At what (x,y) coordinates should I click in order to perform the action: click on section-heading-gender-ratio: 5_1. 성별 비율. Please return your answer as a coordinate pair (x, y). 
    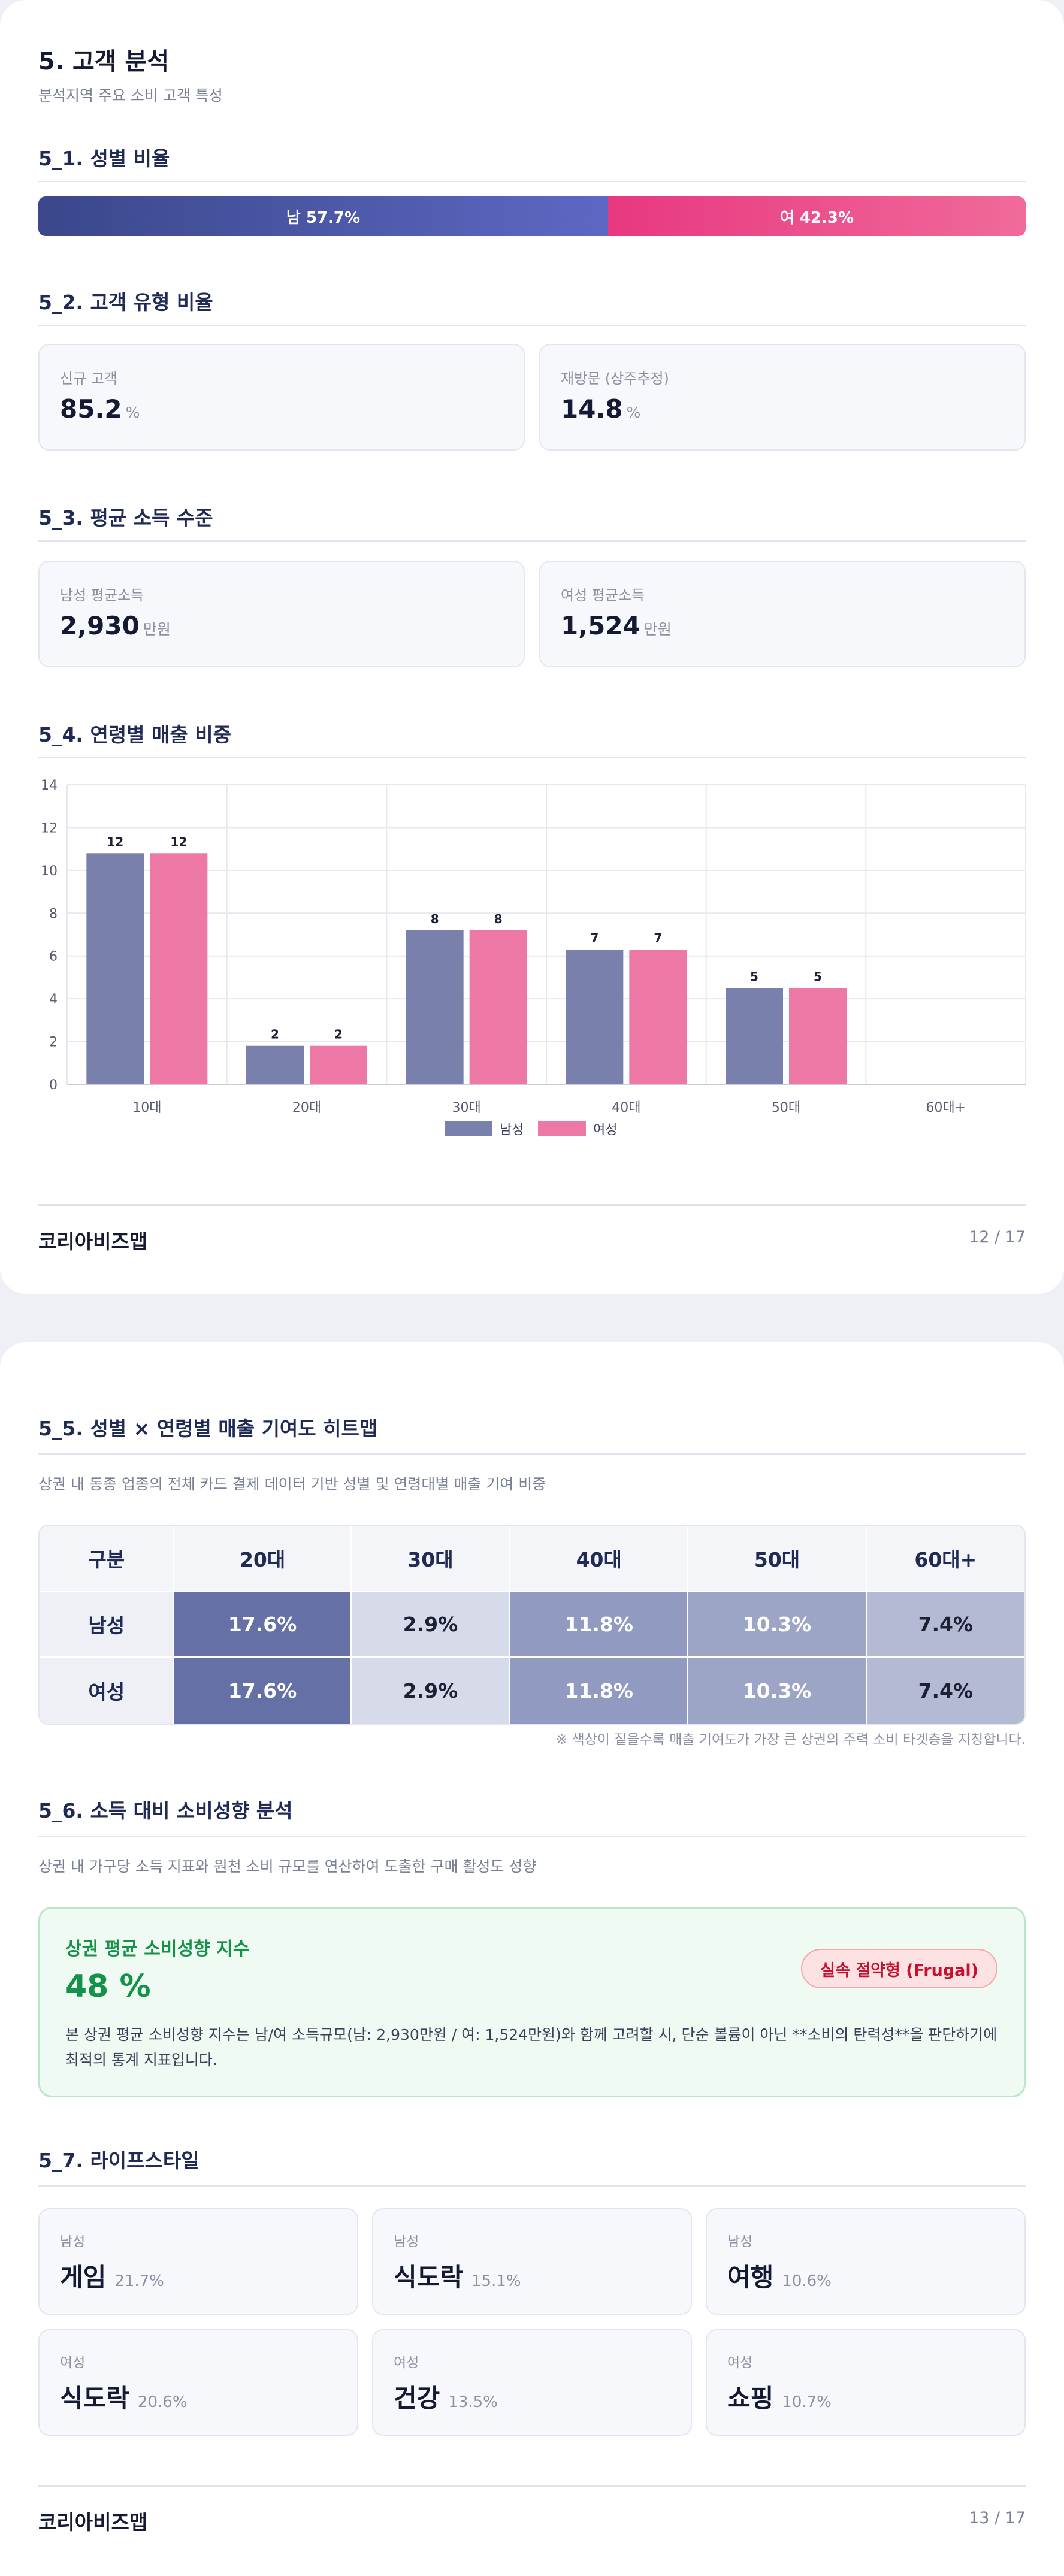
    Looking at the image, I should click on (104, 158).